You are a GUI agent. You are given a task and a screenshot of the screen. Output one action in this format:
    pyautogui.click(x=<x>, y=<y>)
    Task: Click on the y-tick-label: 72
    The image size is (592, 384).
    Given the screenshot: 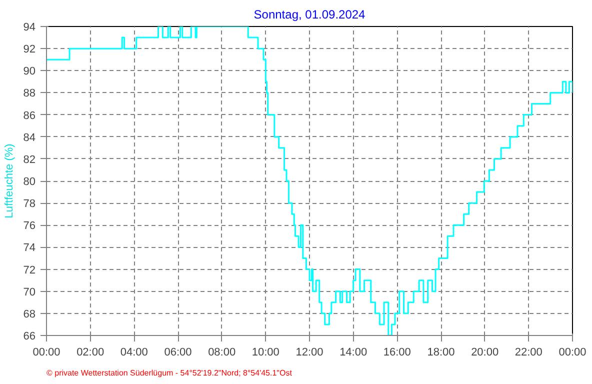 What is the action you would take?
    pyautogui.click(x=29, y=270)
    